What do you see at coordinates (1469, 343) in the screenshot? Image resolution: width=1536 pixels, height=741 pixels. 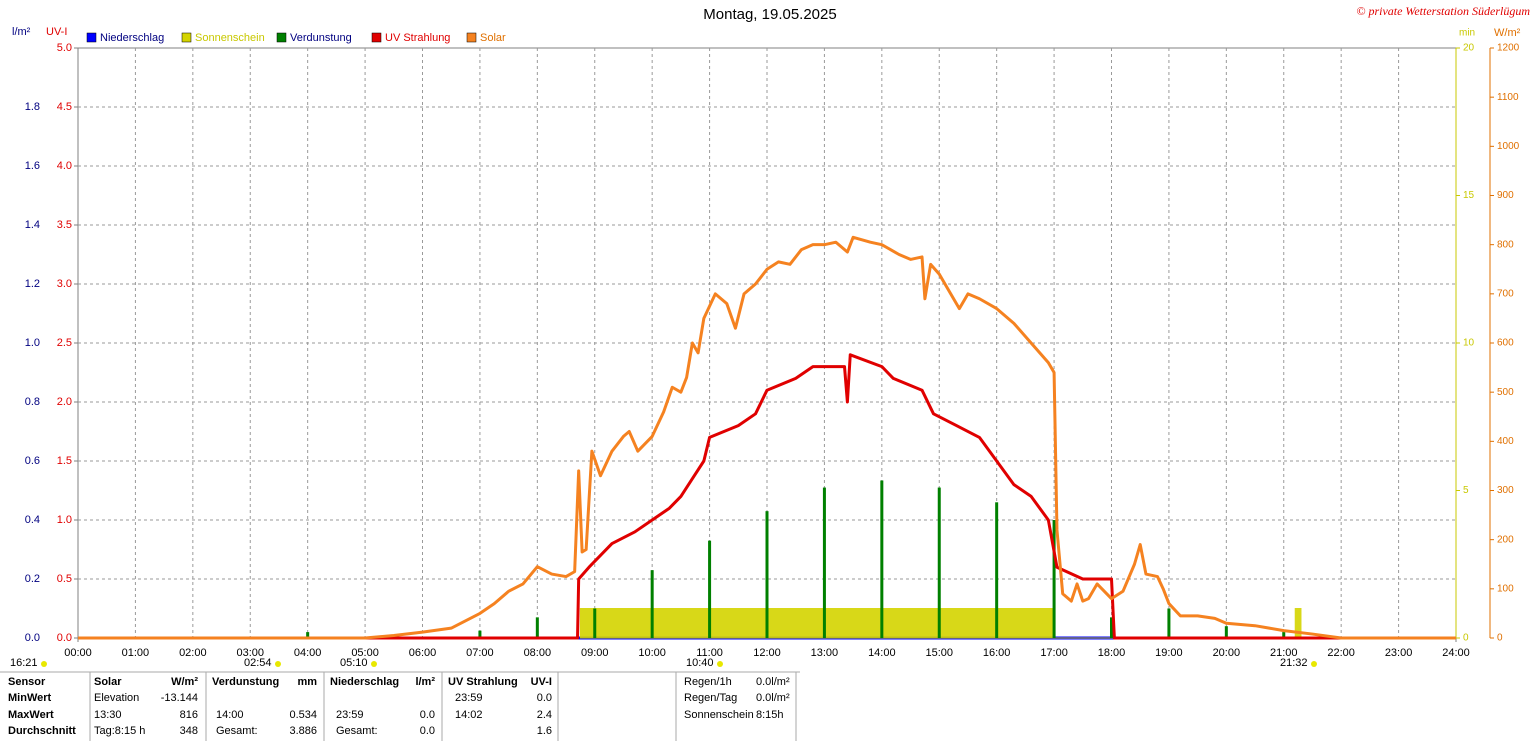 I see `y3-tick-label: 10` at bounding box center [1469, 343].